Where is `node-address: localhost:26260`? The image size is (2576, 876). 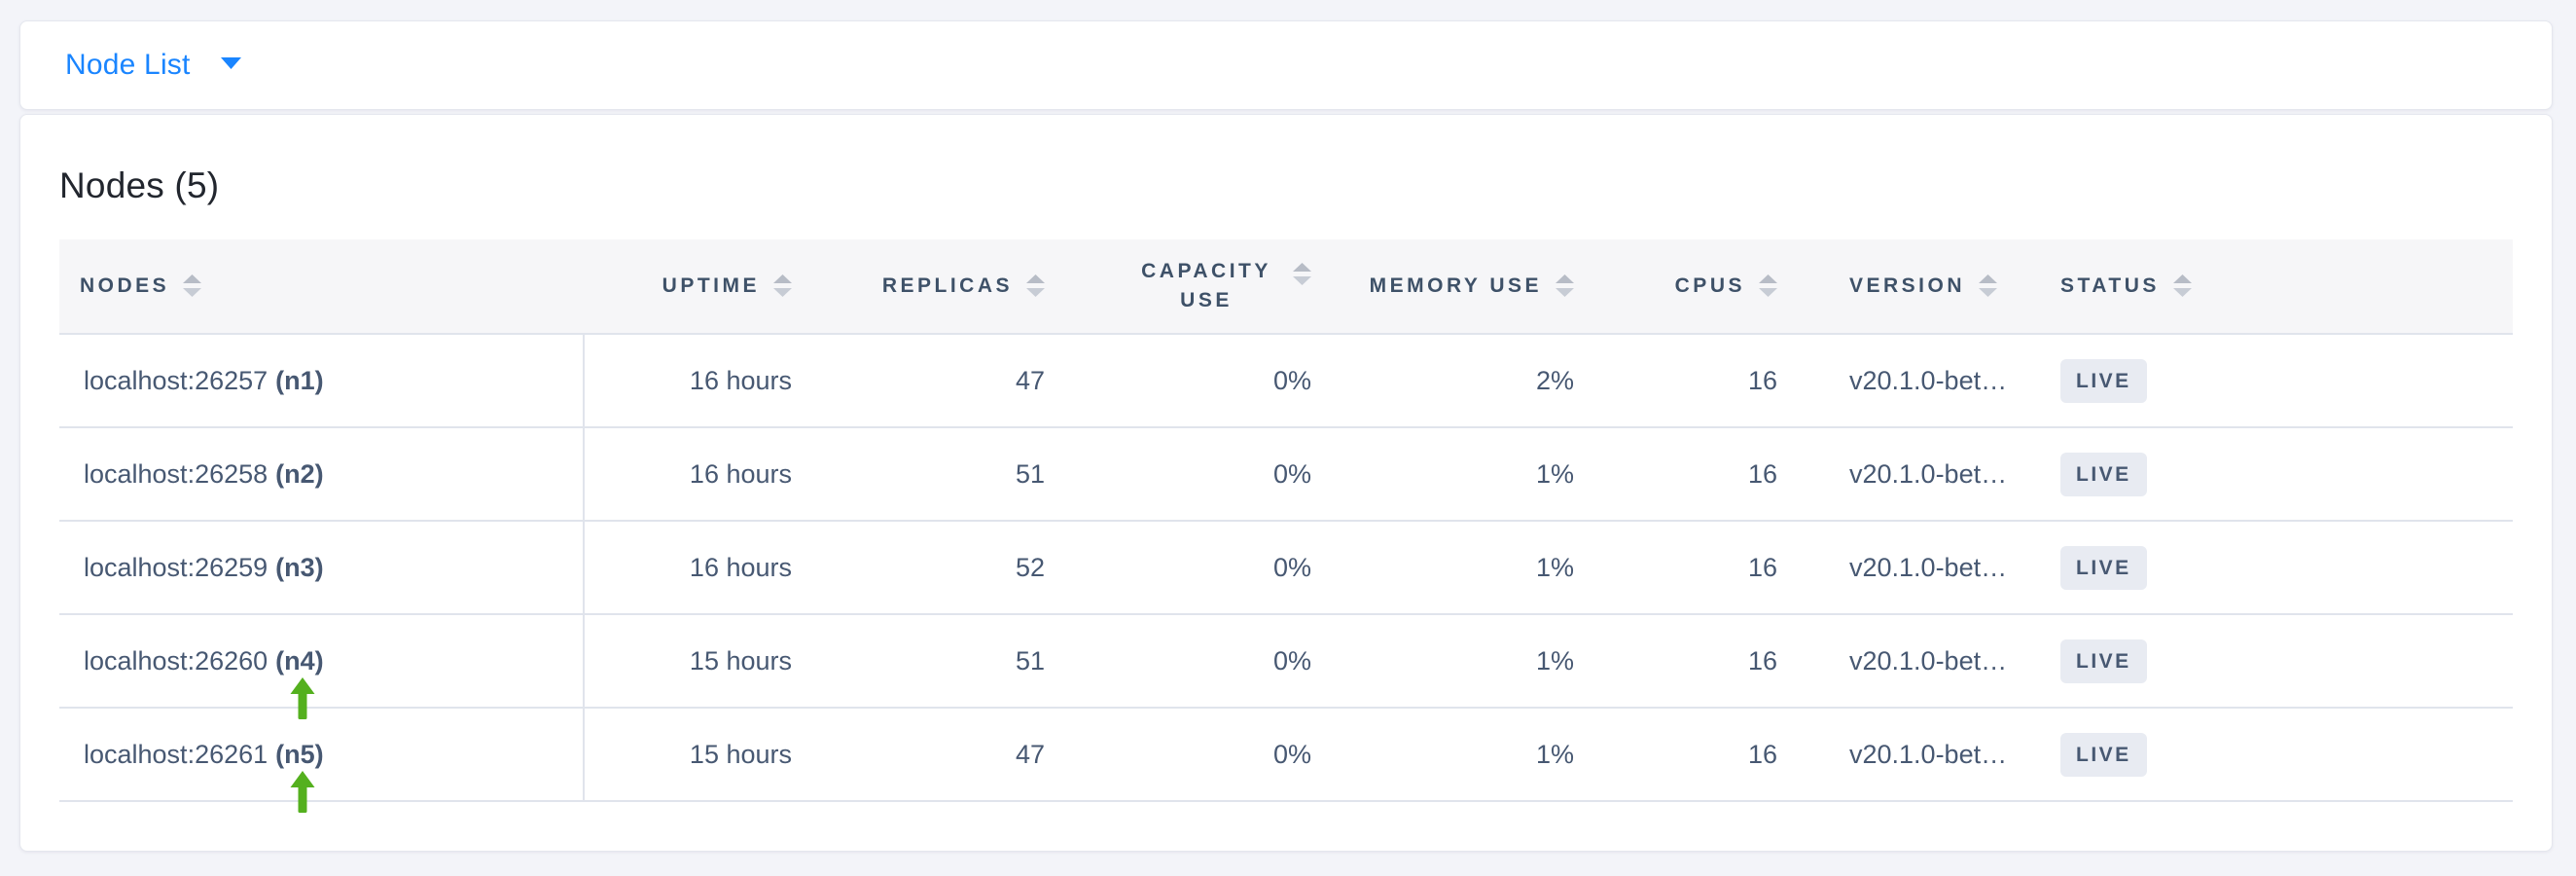 node-address: localhost:26260 is located at coordinates (176, 660).